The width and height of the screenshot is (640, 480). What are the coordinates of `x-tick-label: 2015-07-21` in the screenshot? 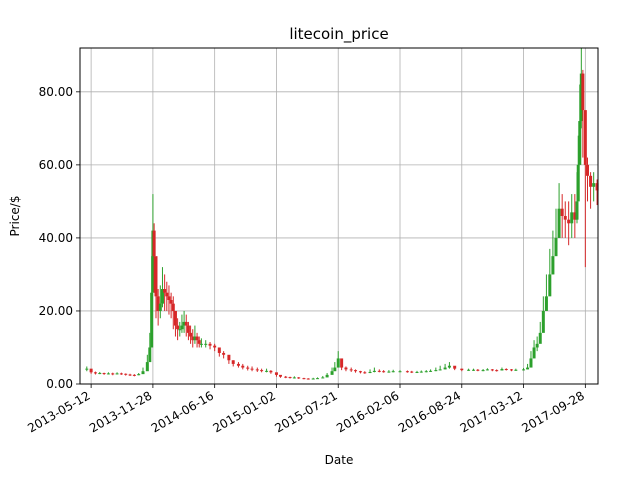 It's located at (305, 411).